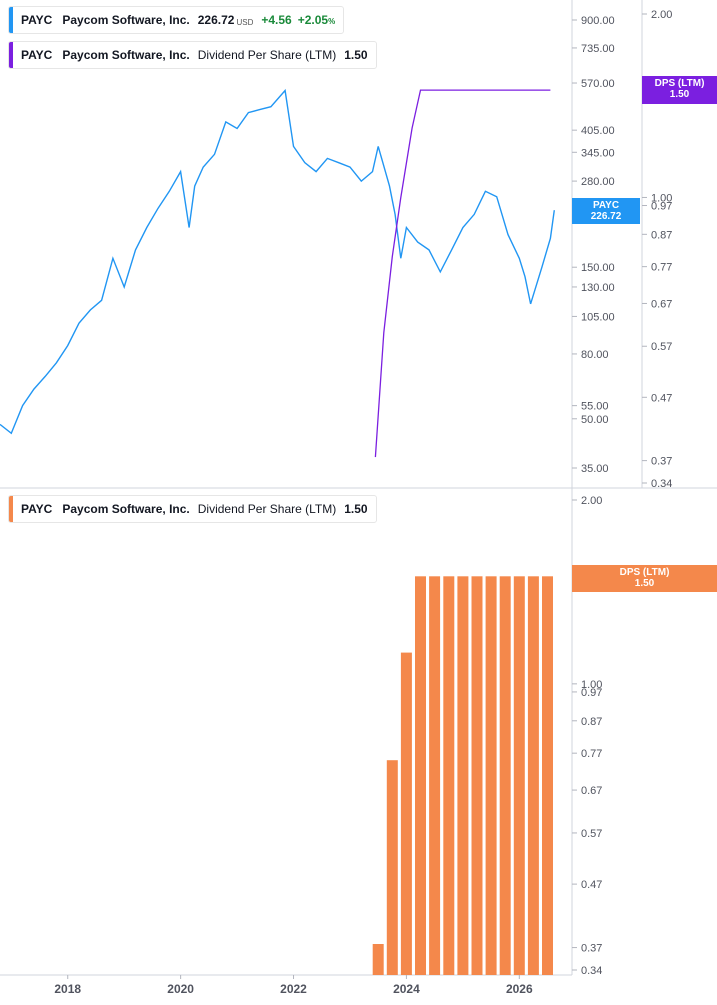 The width and height of the screenshot is (717, 1005). I want to click on price-axis-label: 900.00, so click(598, 21).